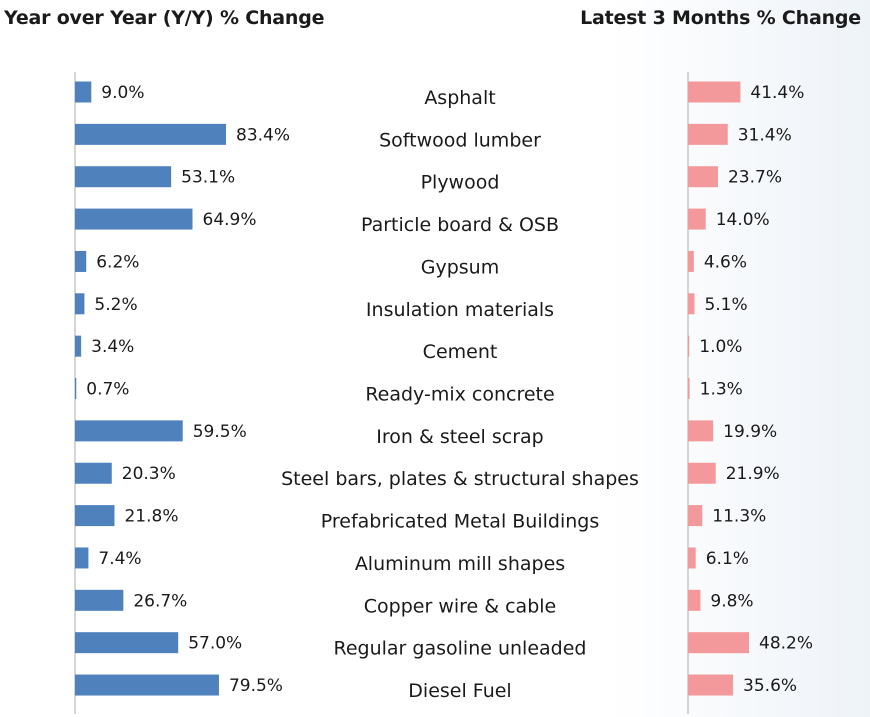  I want to click on yoy-value-label-steel-bars-plates-structural-shapes: 20.3%, so click(149, 474).